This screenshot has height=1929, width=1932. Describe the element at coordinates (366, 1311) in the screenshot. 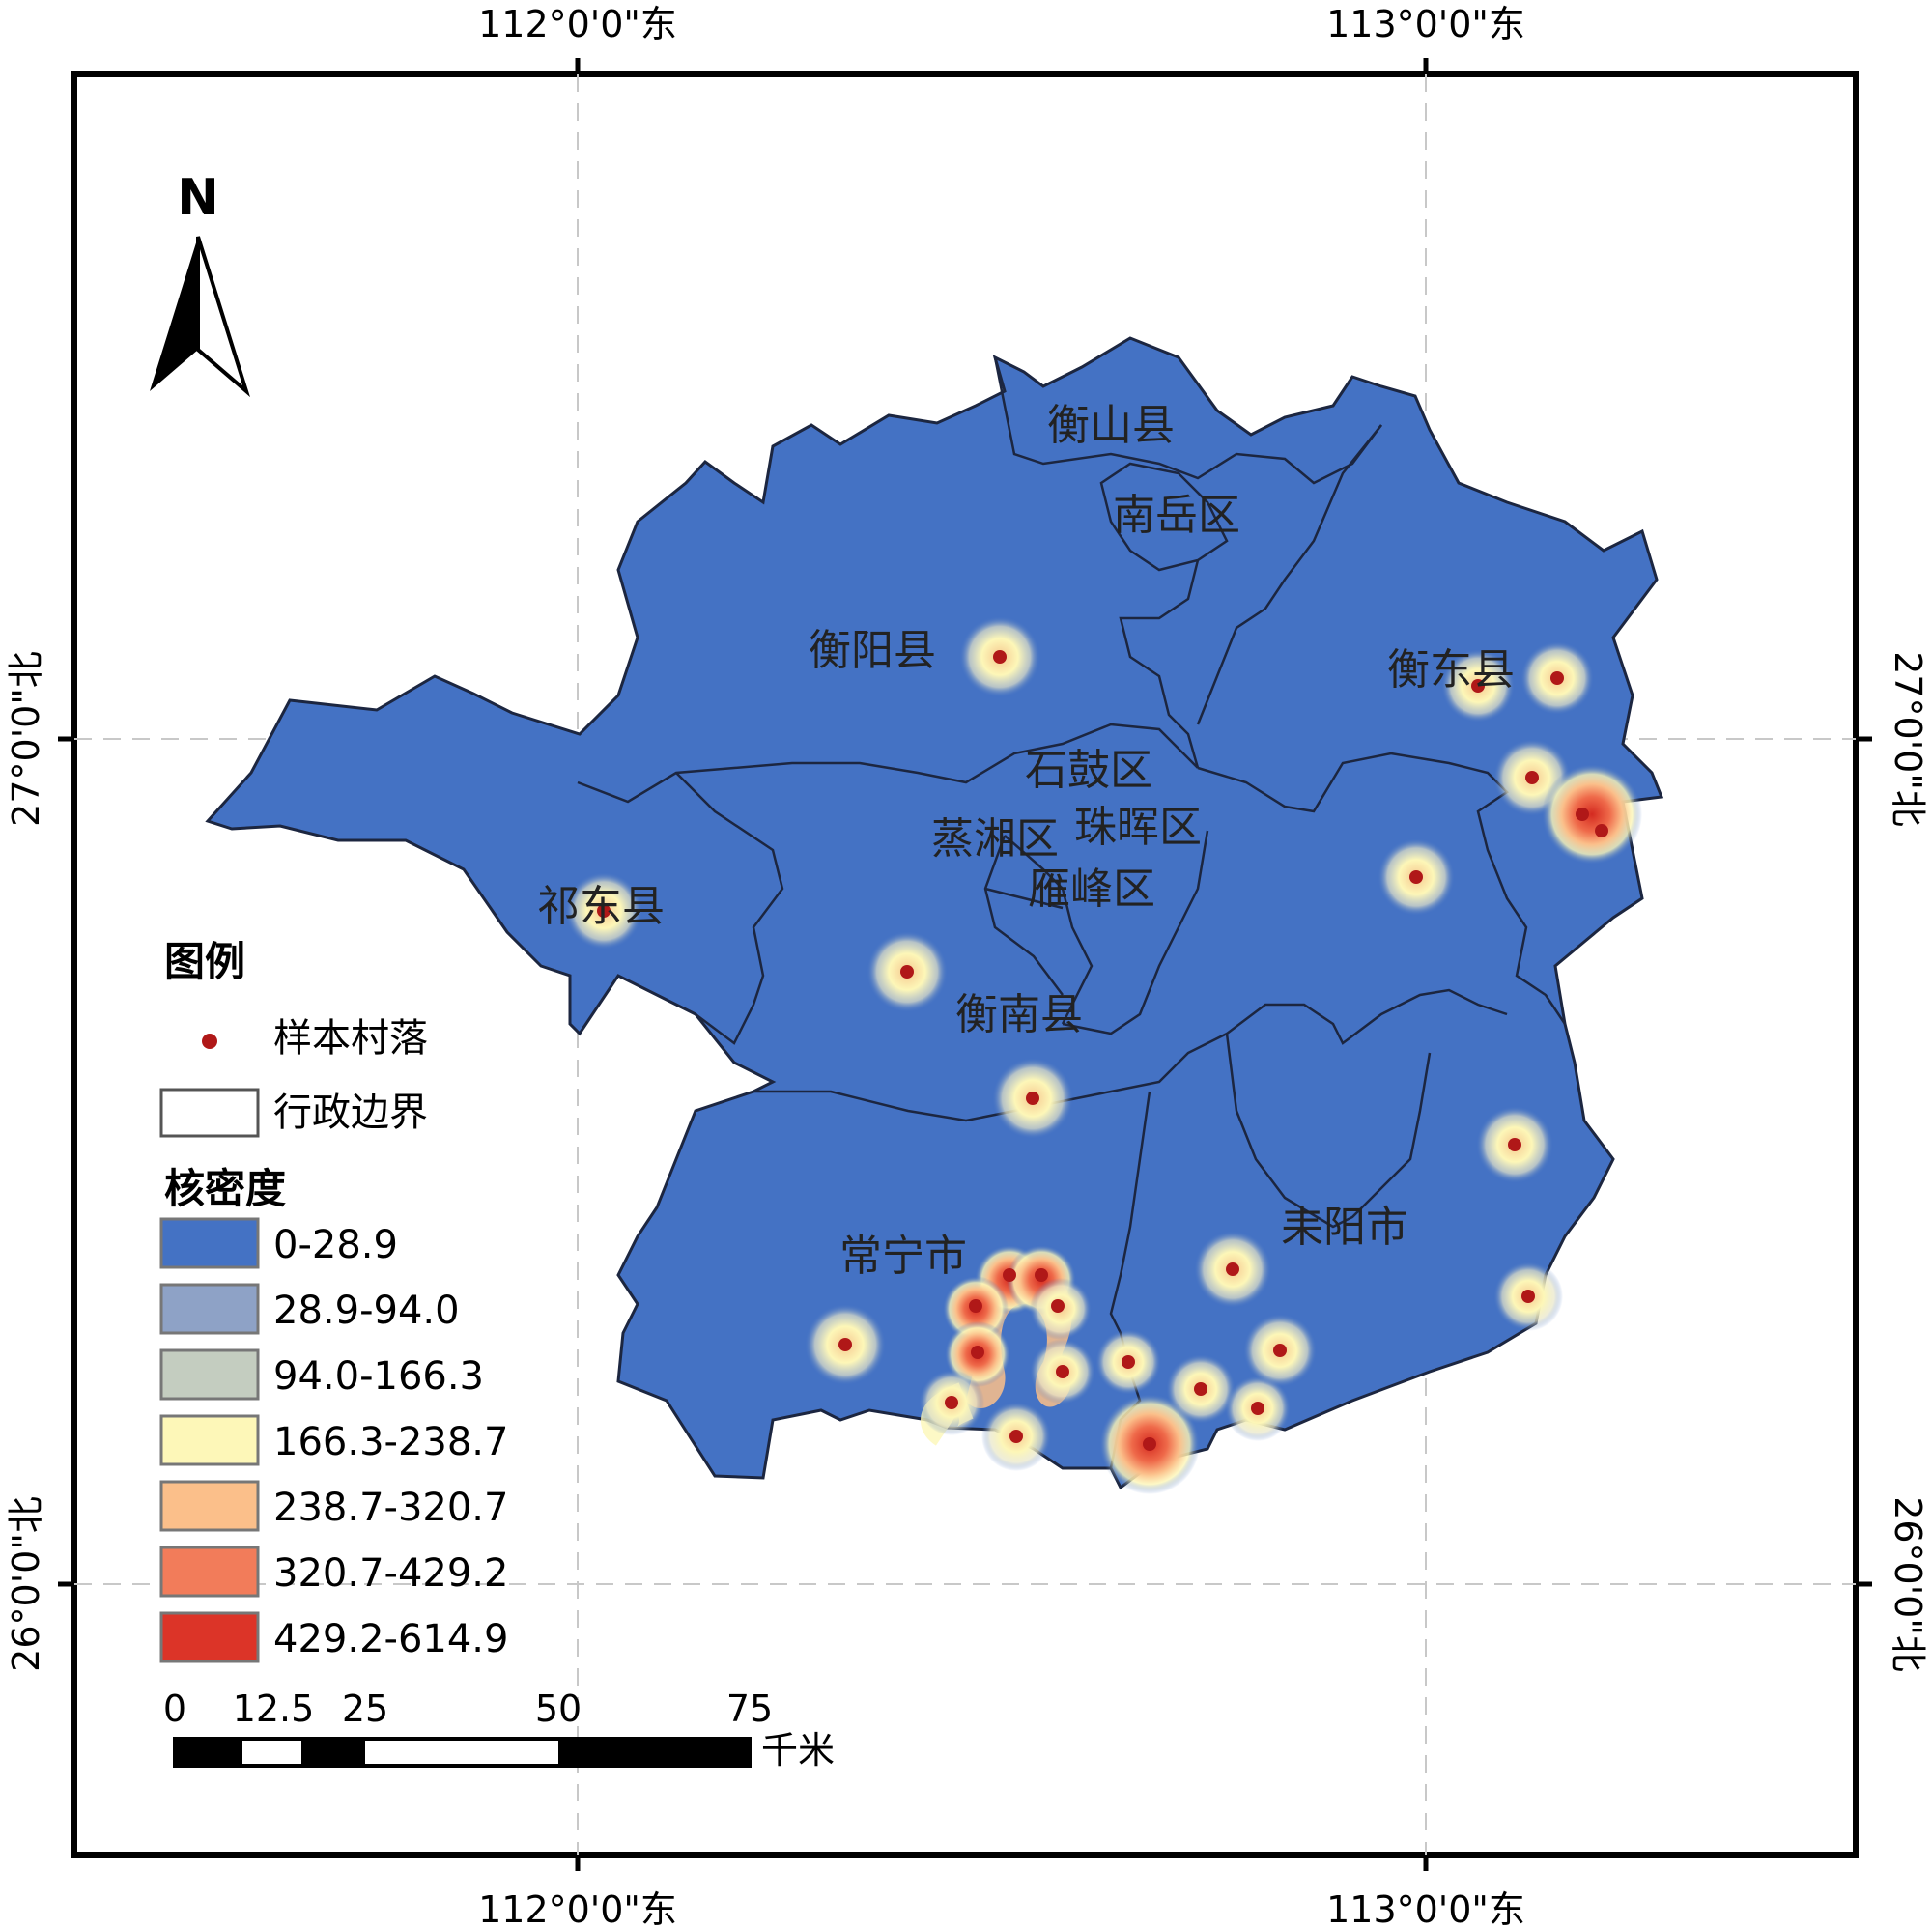

I see `legend-class-label: 28.9-94.0` at that location.